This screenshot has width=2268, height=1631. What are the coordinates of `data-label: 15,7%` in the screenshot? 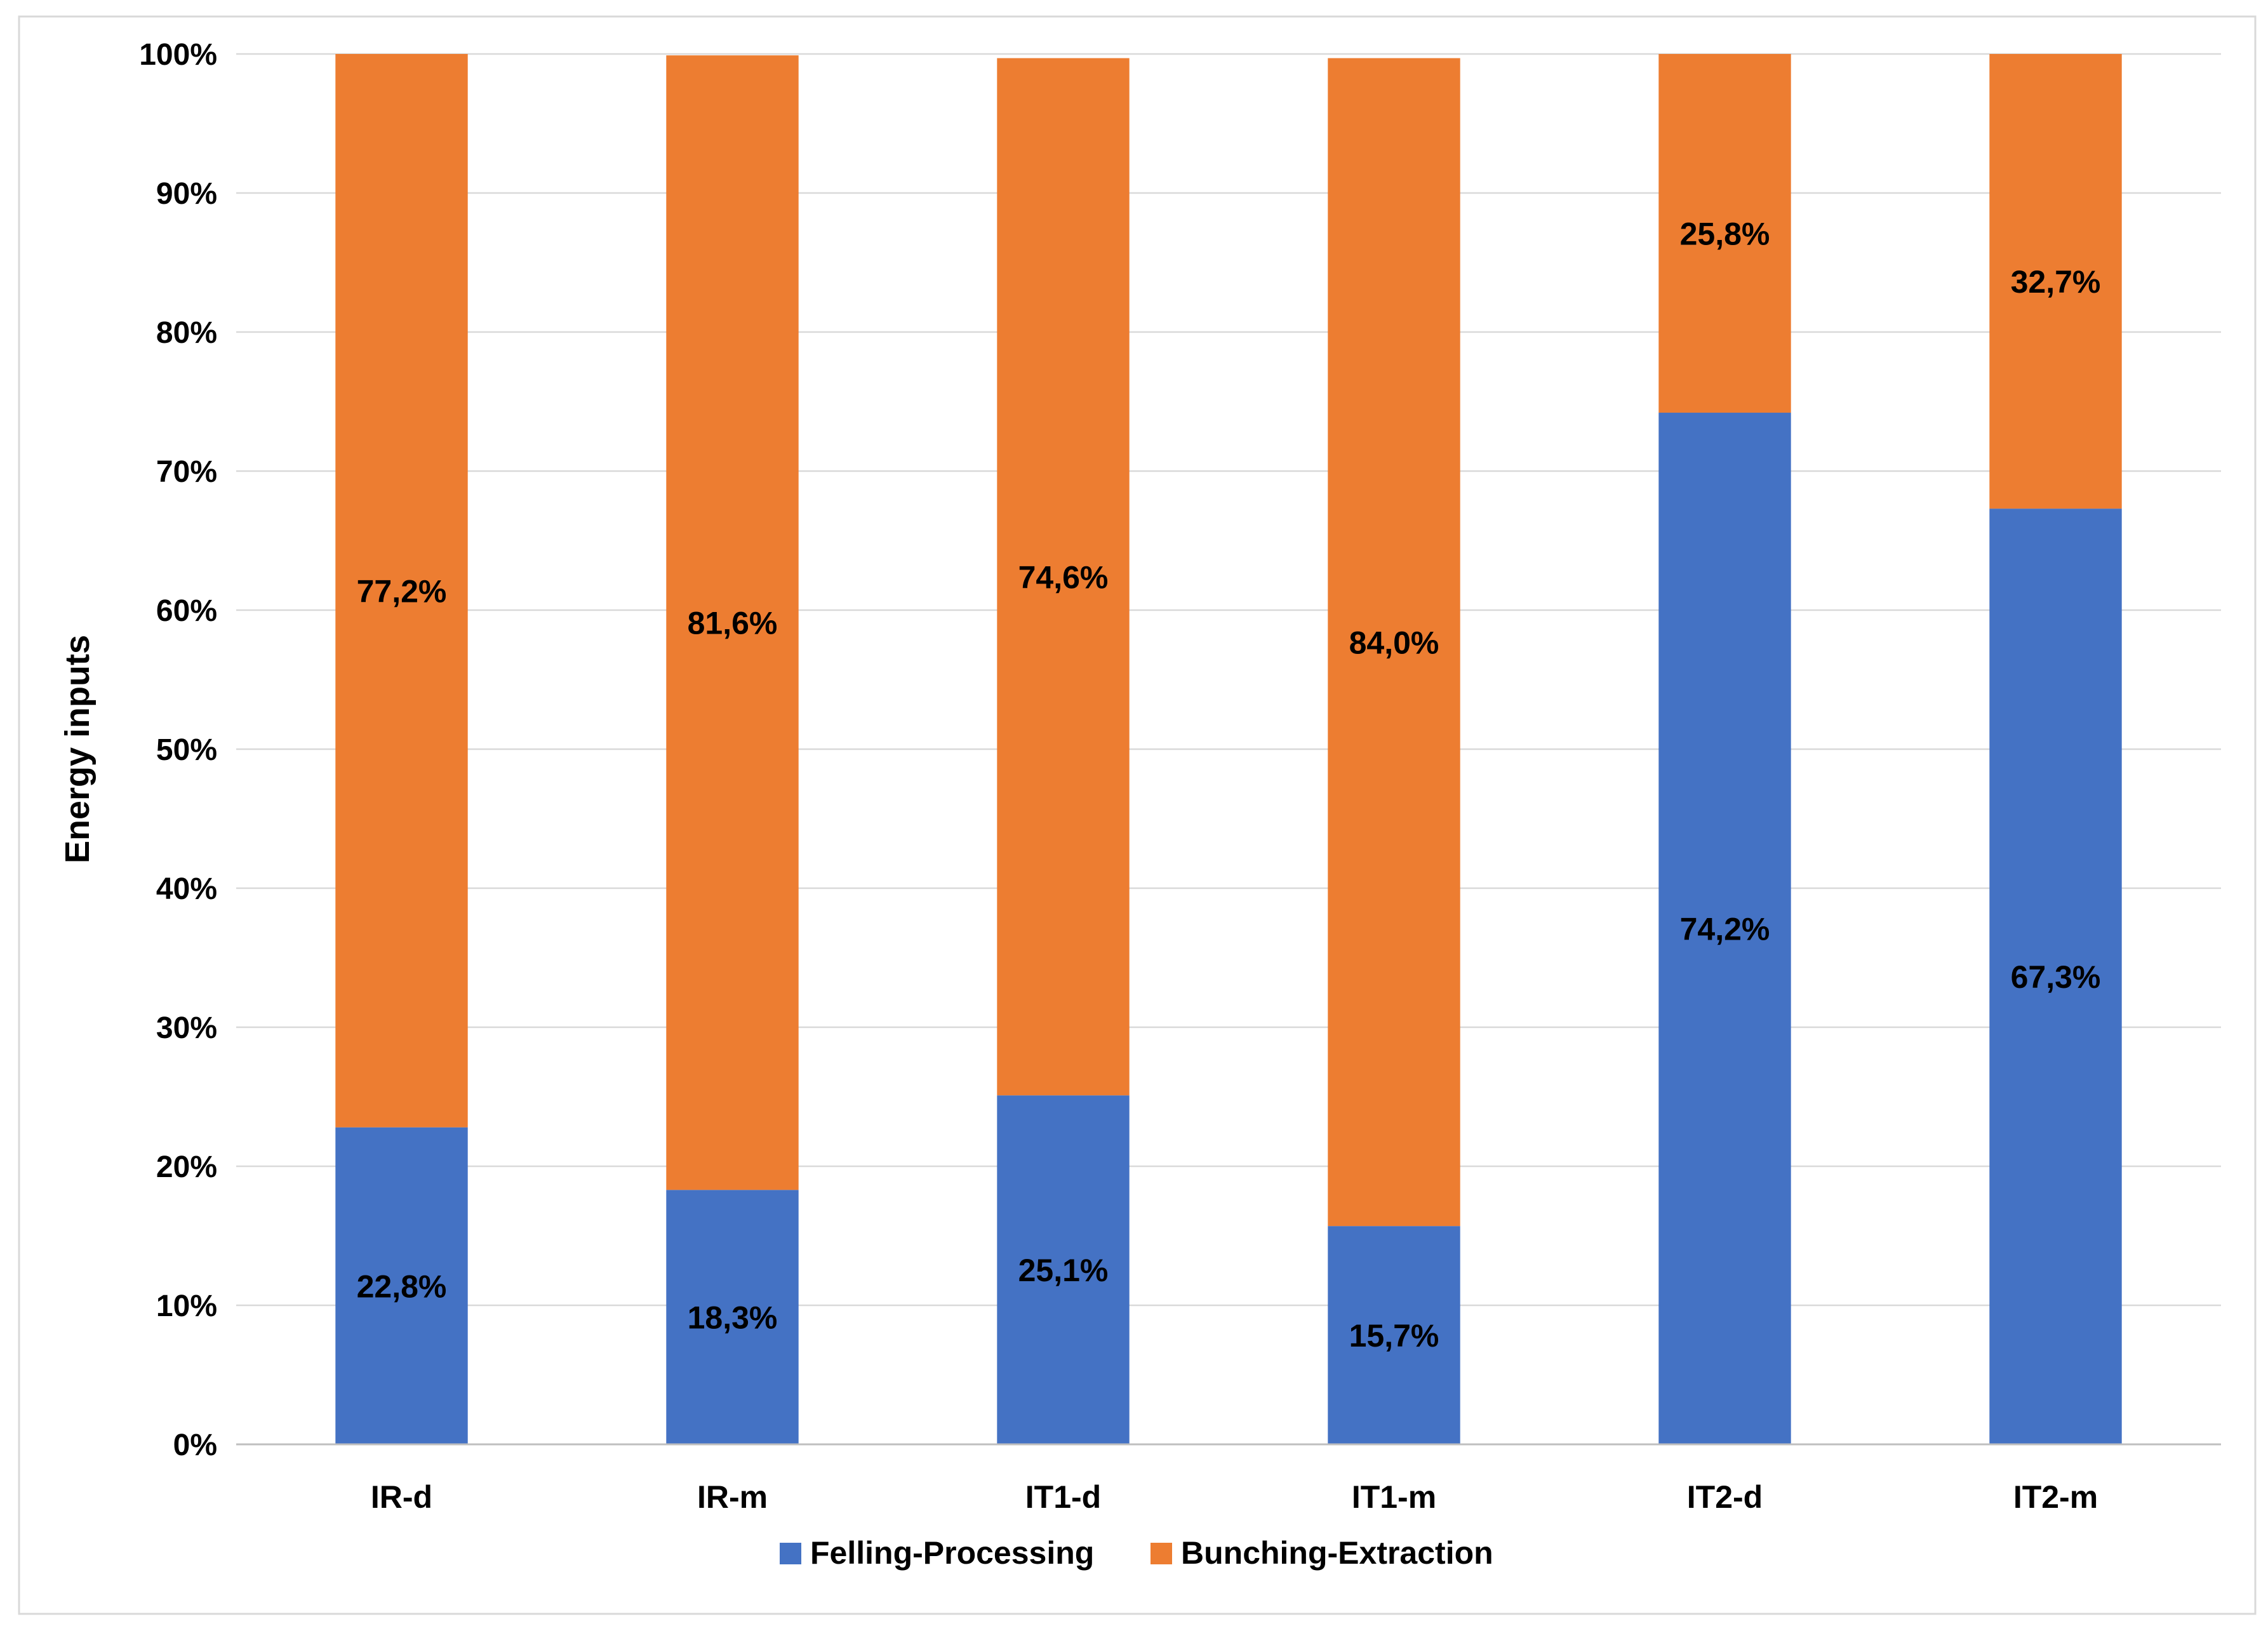 It's located at (1394, 1336).